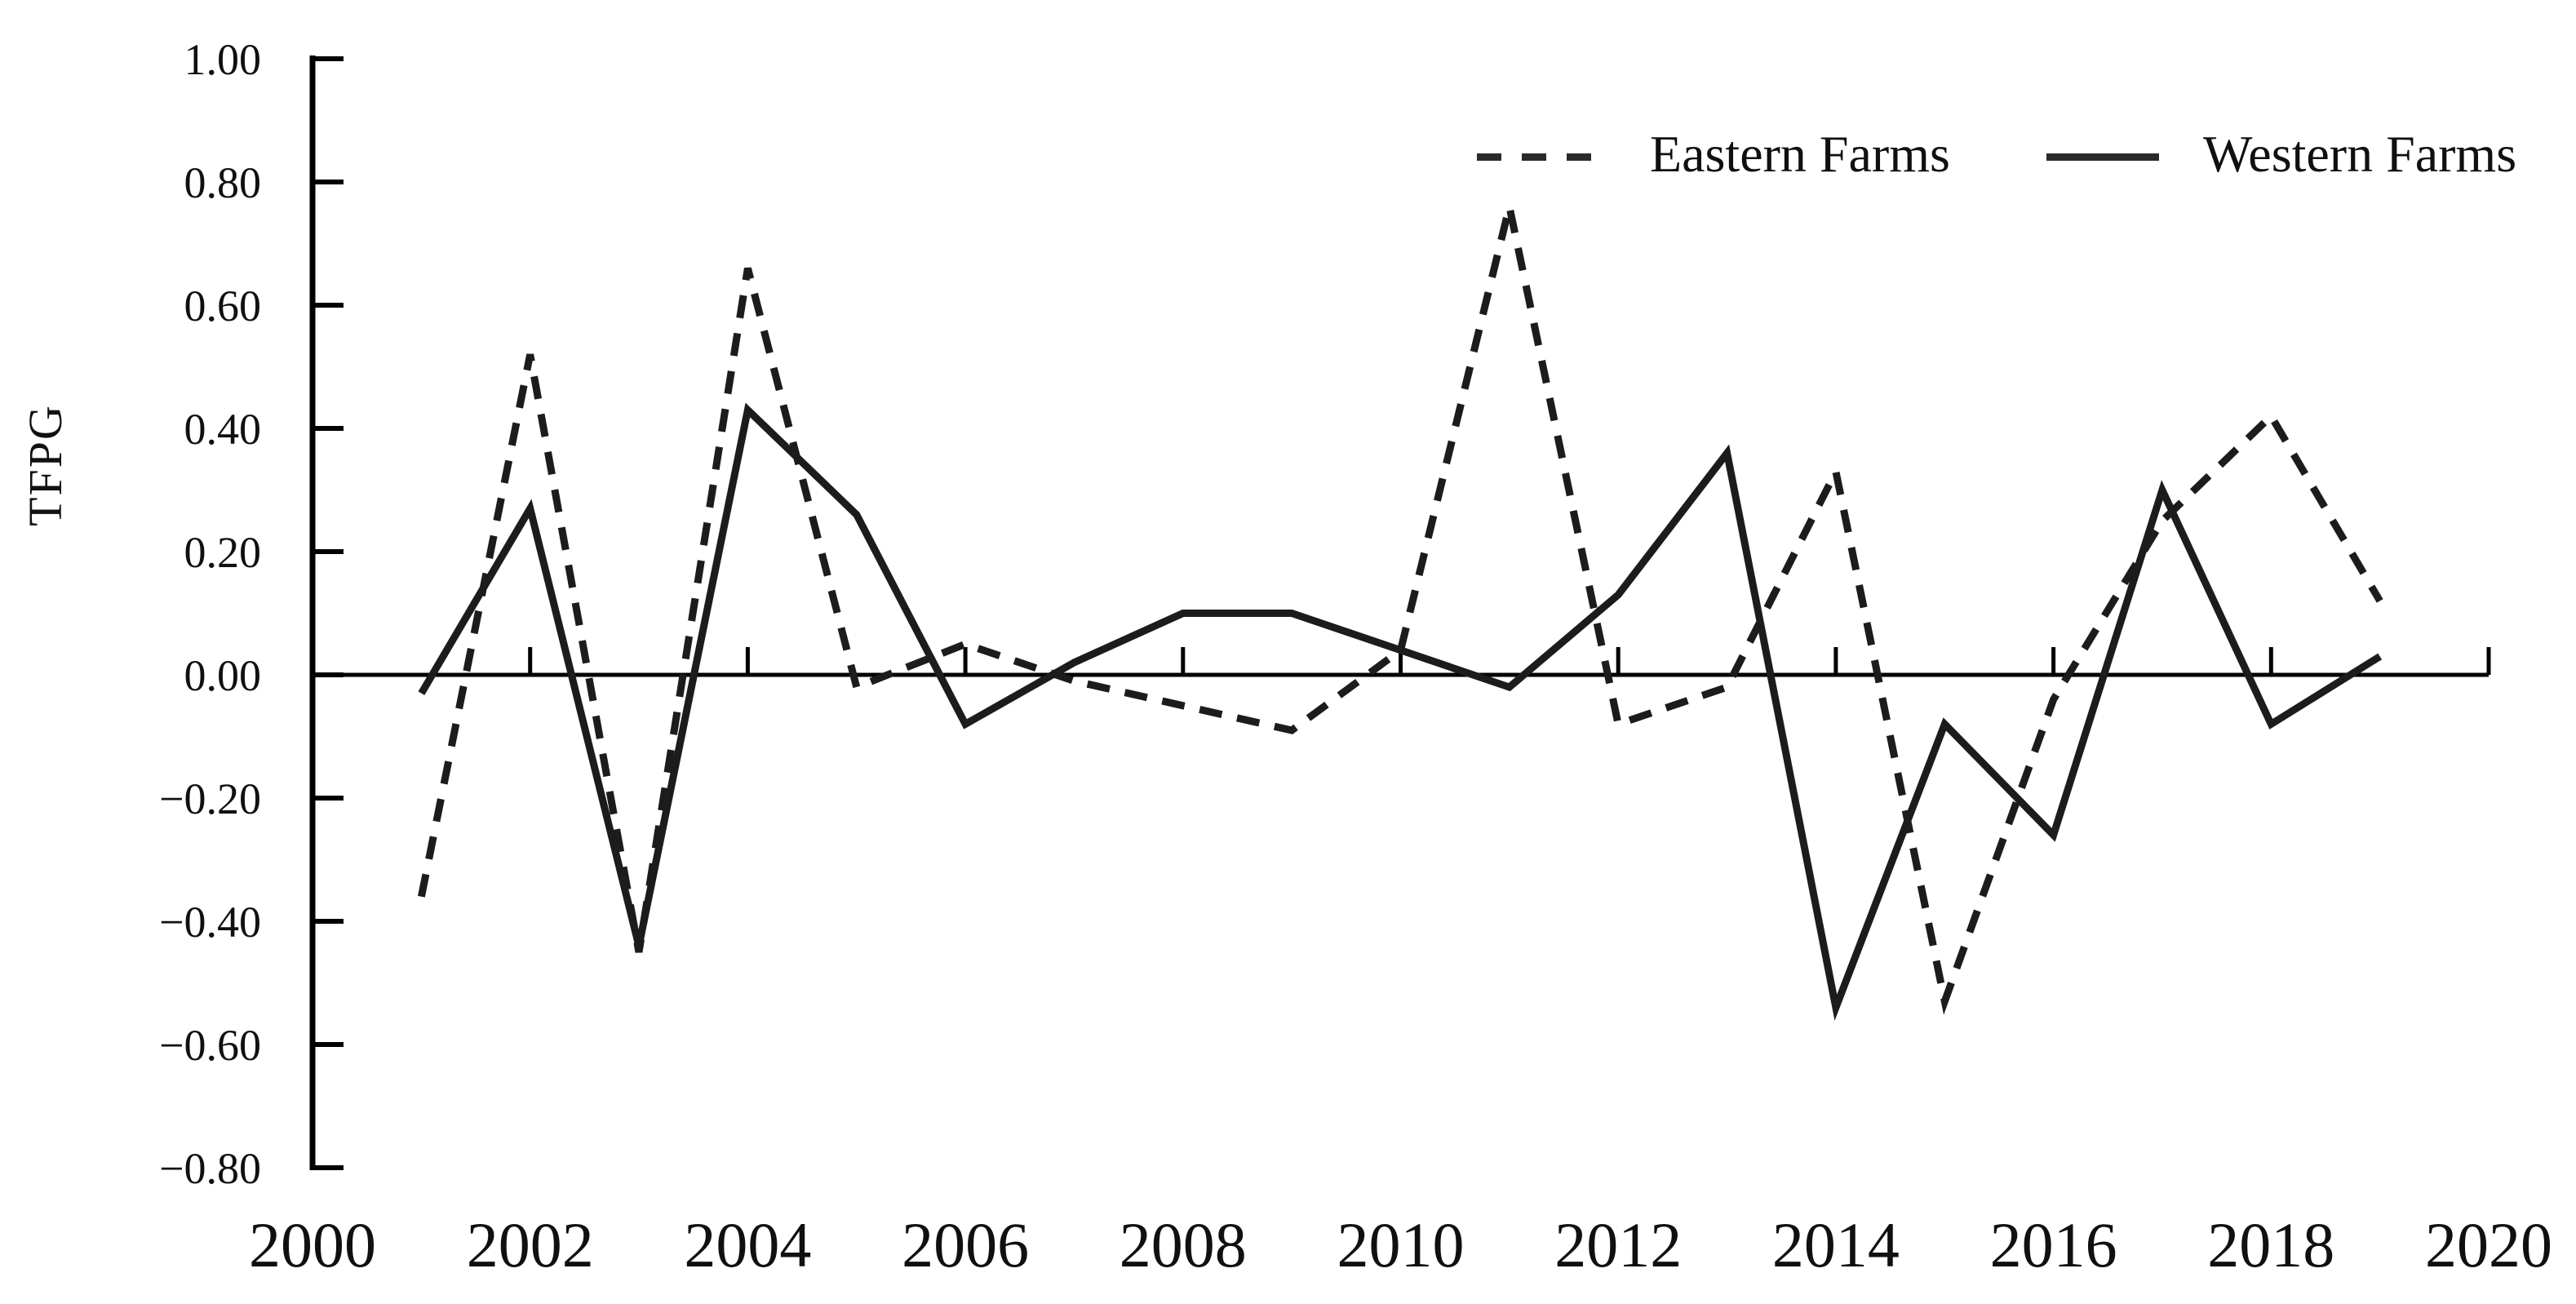 This screenshot has width=2576, height=1304. What do you see at coordinates (45, 465) in the screenshot?
I see `y-axis-title: TFPG` at bounding box center [45, 465].